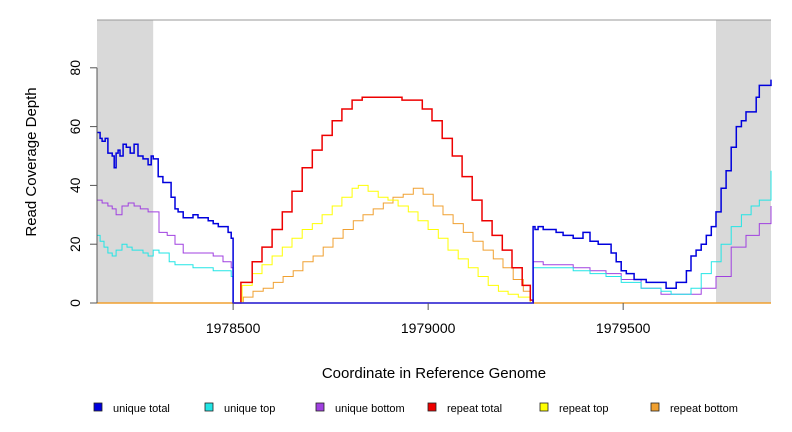  I want to click on series-line-repeat-top, so click(382, 244).